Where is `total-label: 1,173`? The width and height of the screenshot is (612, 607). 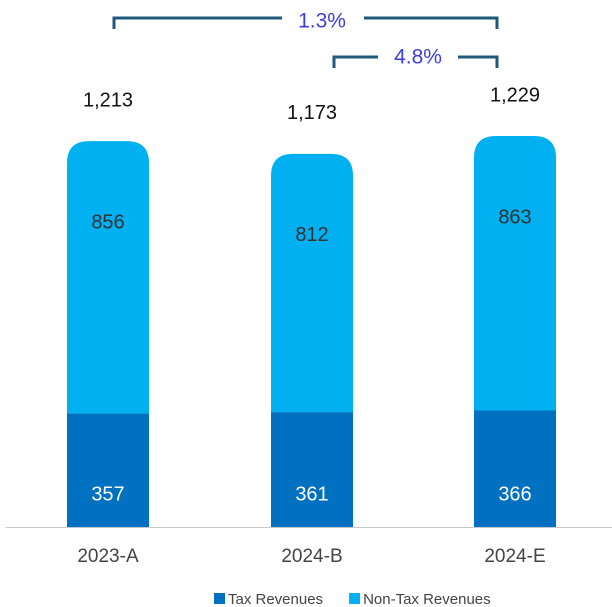 total-label: 1,173 is located at coordinates (312, 113).